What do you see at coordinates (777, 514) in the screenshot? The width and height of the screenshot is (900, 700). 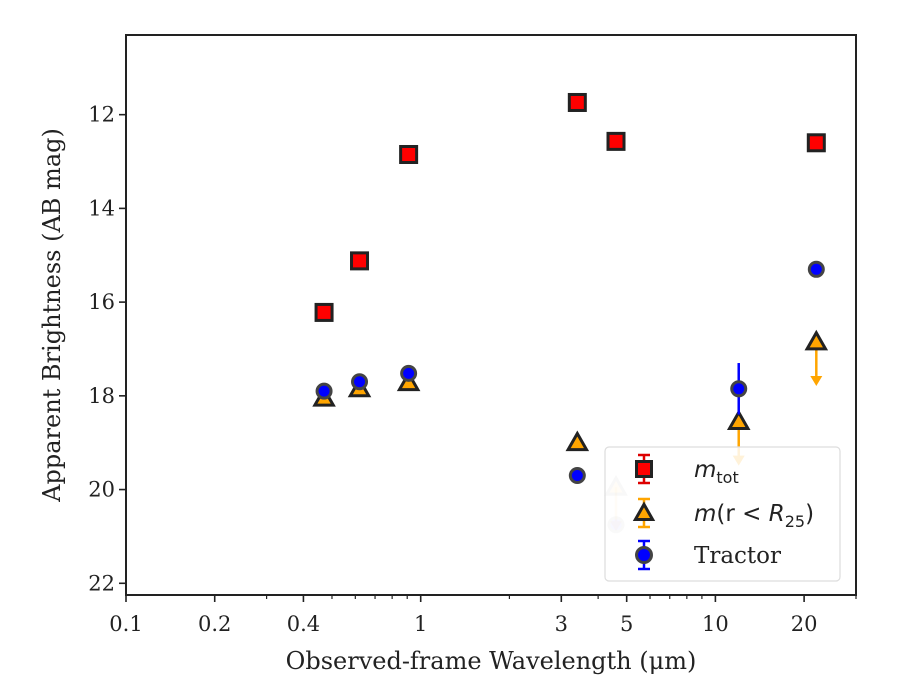 I see `legend-label-symbol: R` at bounding box center [777, 514].